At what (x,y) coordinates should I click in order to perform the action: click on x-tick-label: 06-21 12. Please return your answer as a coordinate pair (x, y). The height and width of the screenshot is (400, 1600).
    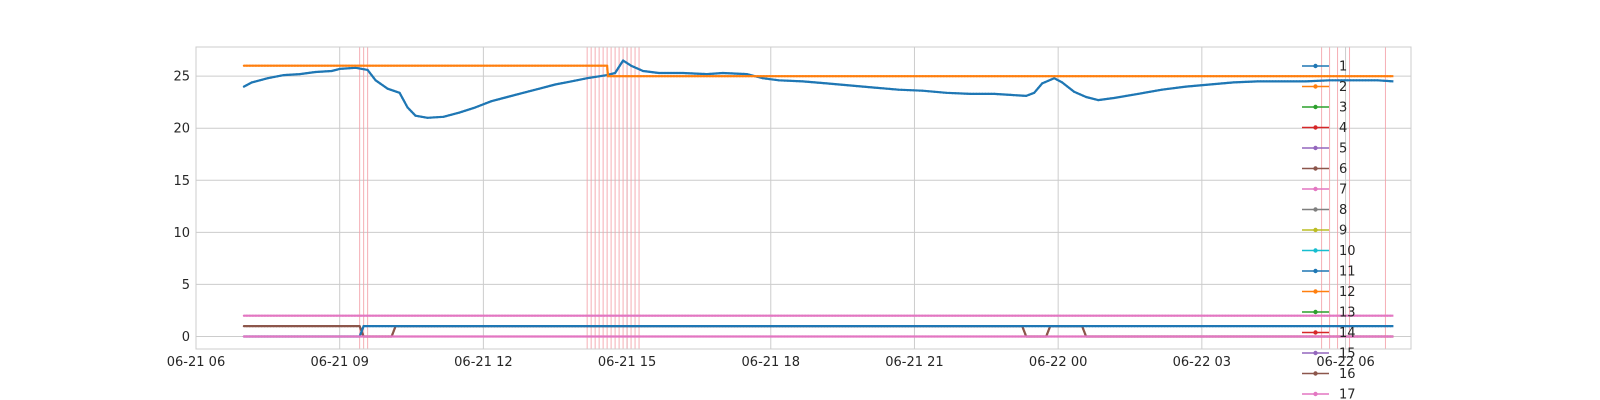
    Looking at the image, I should click on (483, 362).